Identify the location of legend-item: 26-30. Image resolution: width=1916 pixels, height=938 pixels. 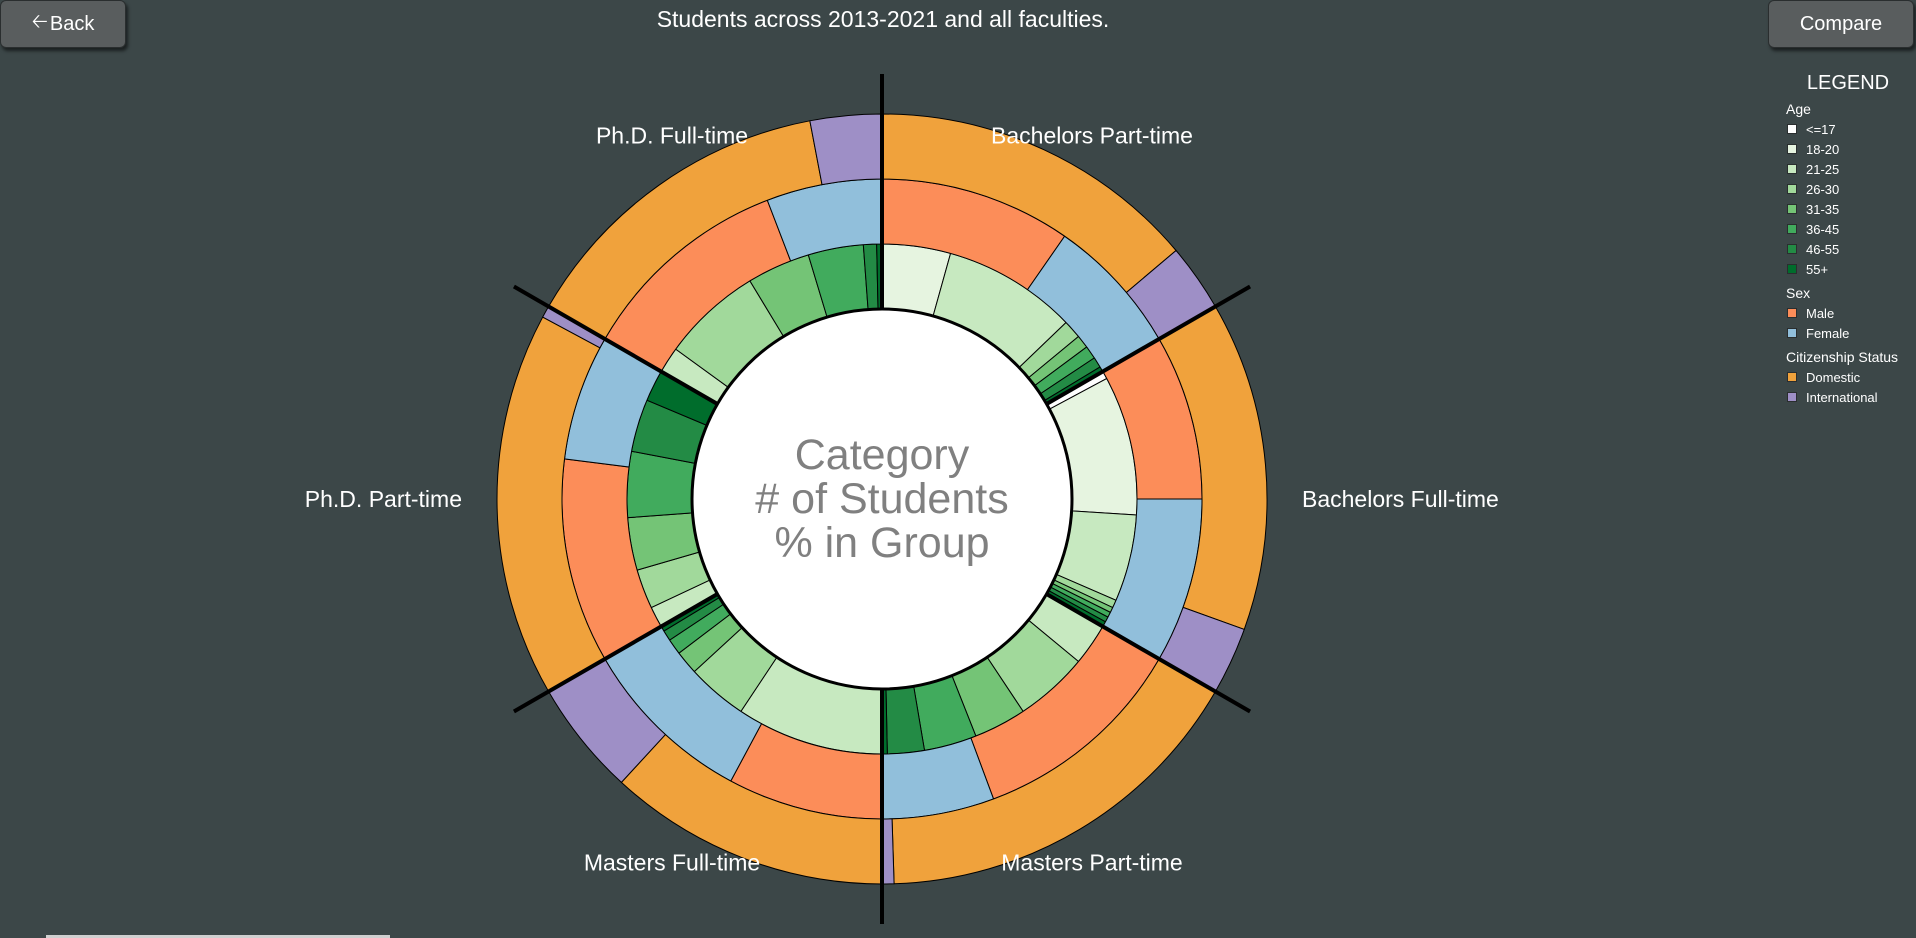
(1850, 189).